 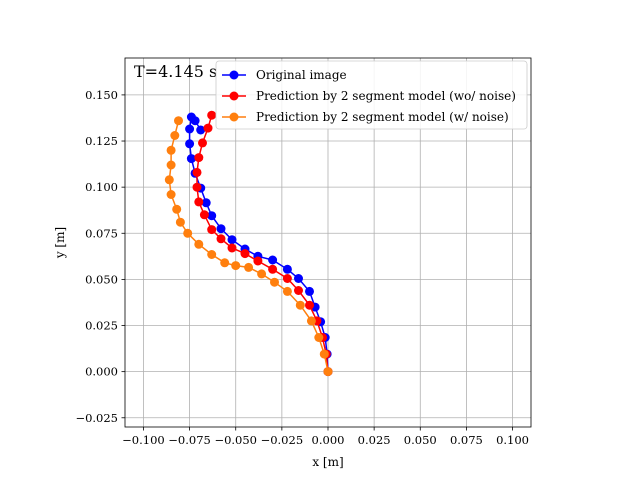 What do you see at coordinates (101, 233) in the screenshot?
I see `y-tick-label: 0.075` at bounding box center [101, 233].